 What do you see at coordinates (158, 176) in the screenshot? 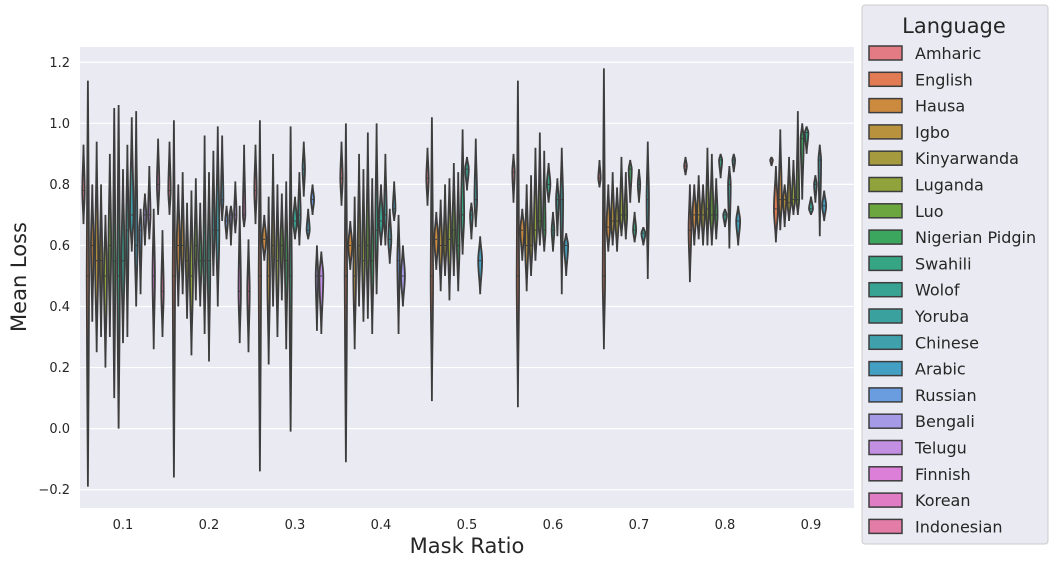
I see `violin-korean-0.1` at bounding box center [158, 176].